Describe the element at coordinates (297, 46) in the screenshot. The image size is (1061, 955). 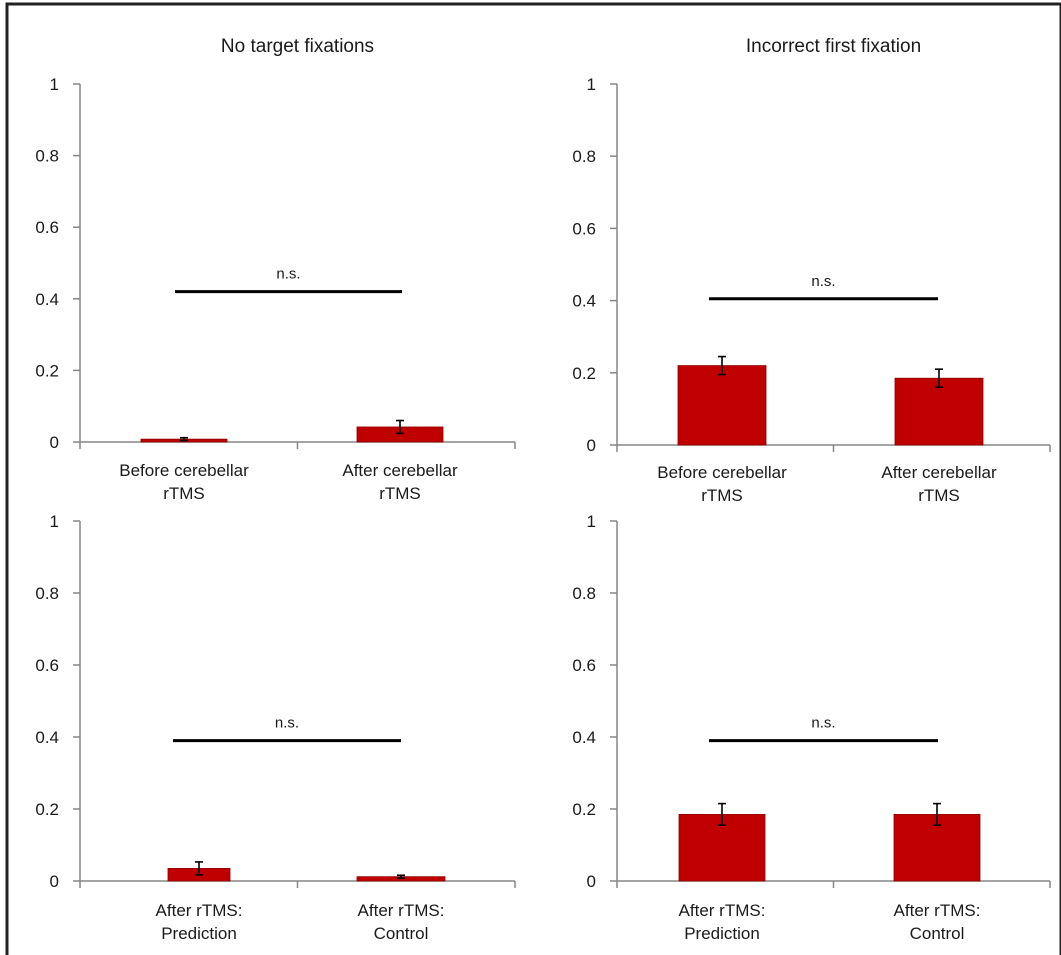
I see `chart-title: No target fixations` at that location.